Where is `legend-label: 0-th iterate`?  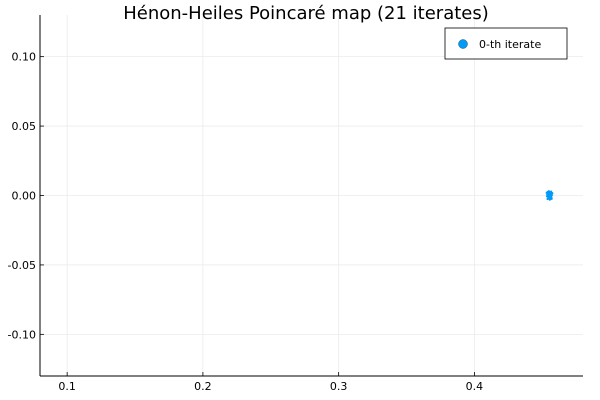 legend-label: 0-th iterate is located at coordinates (510, 44).